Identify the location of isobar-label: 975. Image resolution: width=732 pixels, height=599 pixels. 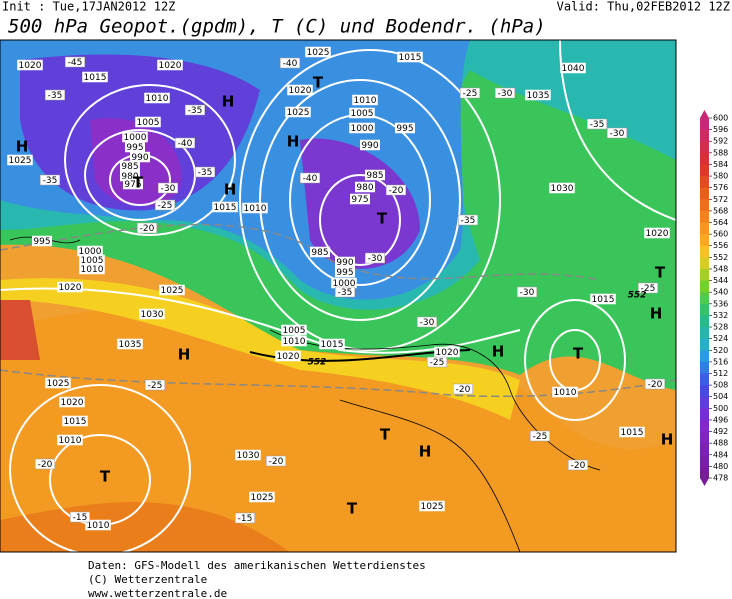
(359, 200).